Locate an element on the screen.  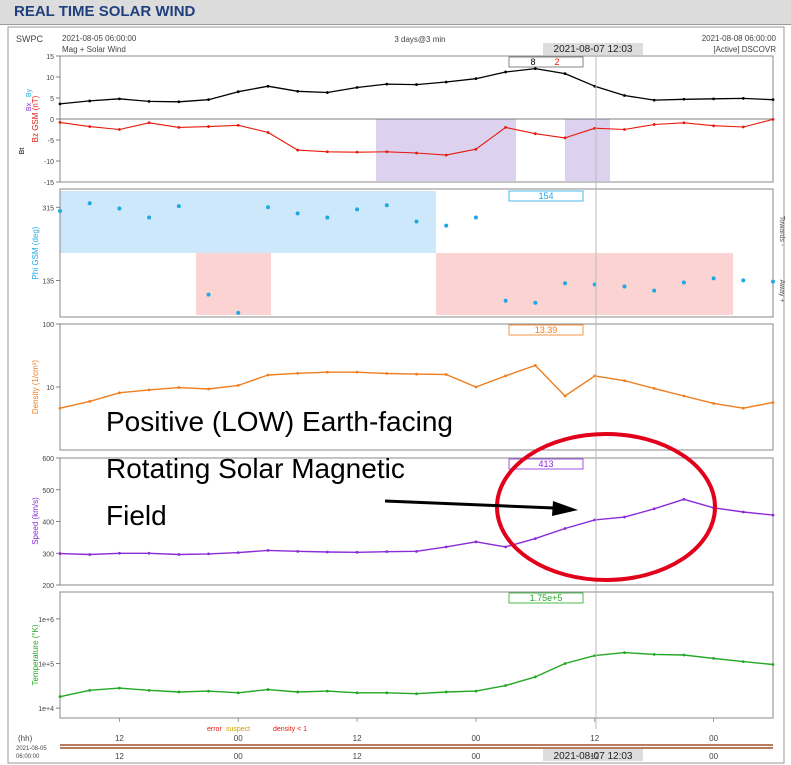
bz-readout-box is located at coordinates (546, 62).